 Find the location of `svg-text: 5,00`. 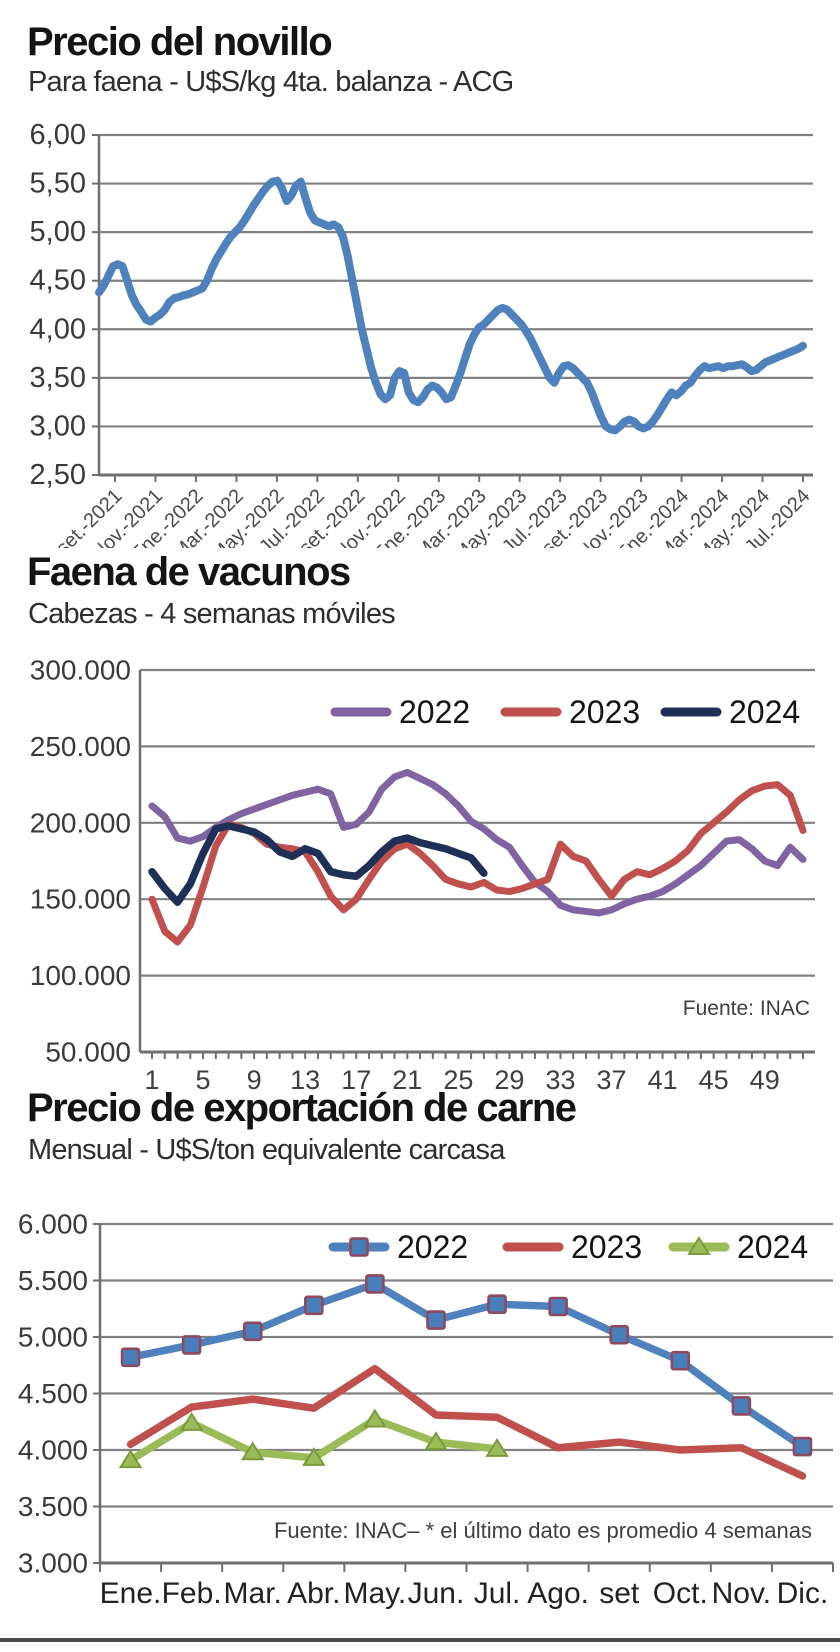

svg-text: 5,00 is located at coordinates (58, 232).